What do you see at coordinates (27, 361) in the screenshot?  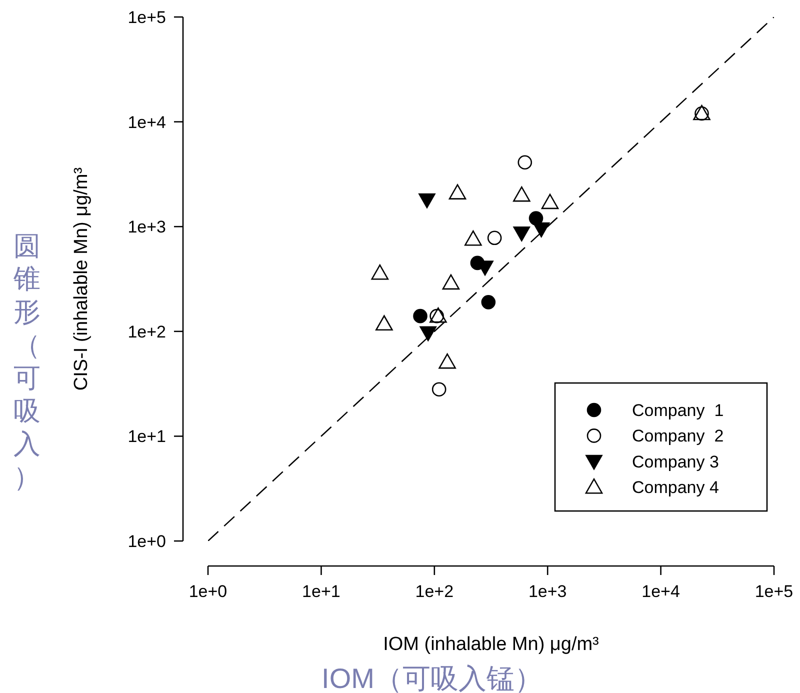 I see `annotation: 圆锥形（可吸入）` at bounding box center [27, 361].